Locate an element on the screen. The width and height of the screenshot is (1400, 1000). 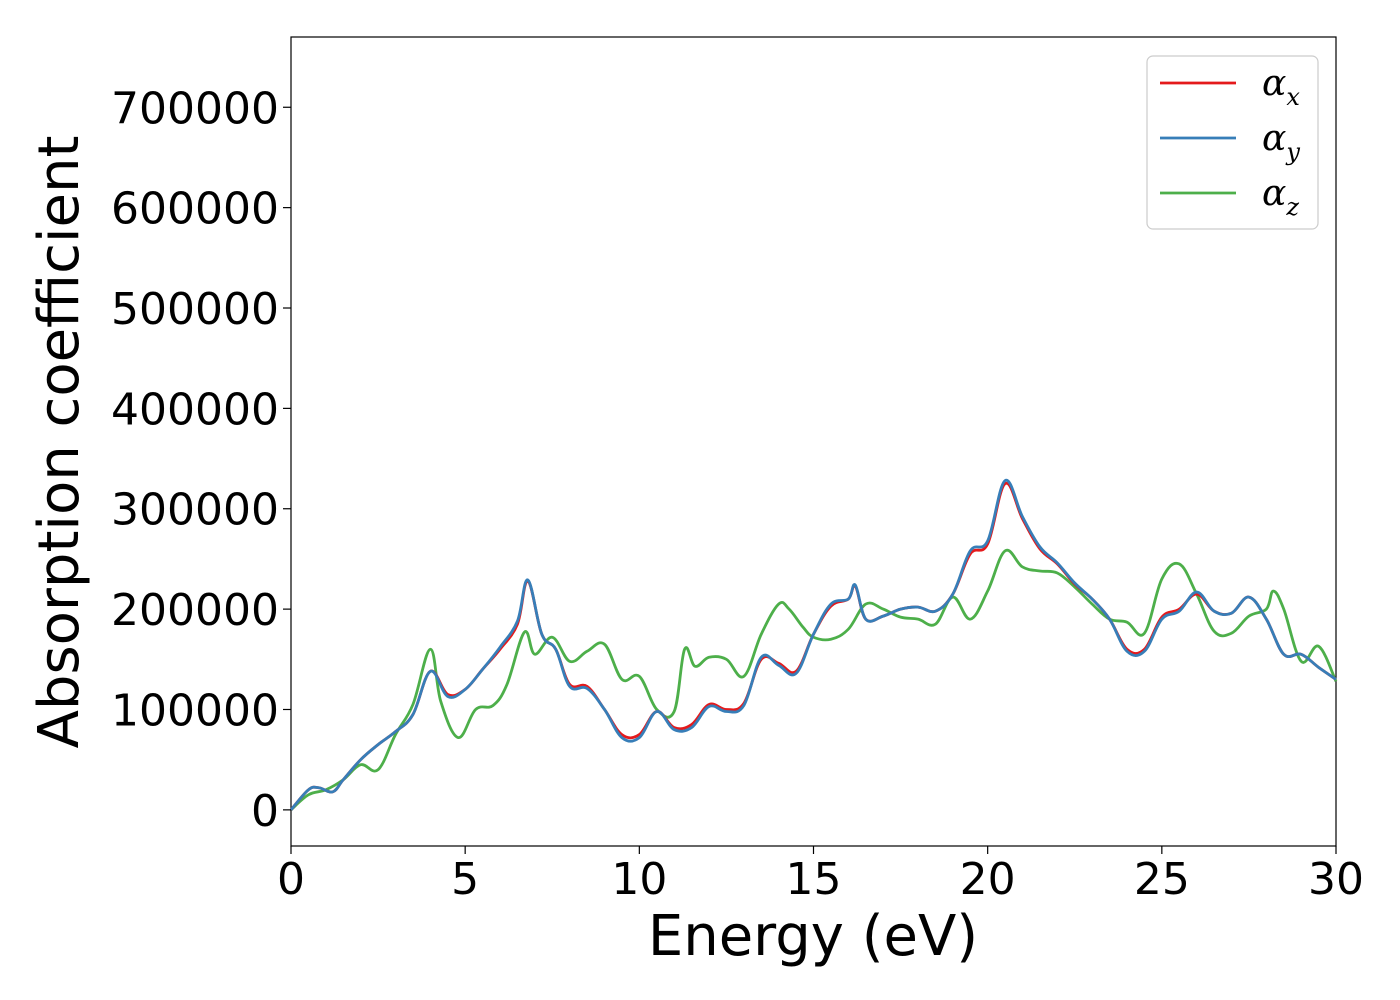
legend: αx αy αz is located at coordinates (1232, 142).